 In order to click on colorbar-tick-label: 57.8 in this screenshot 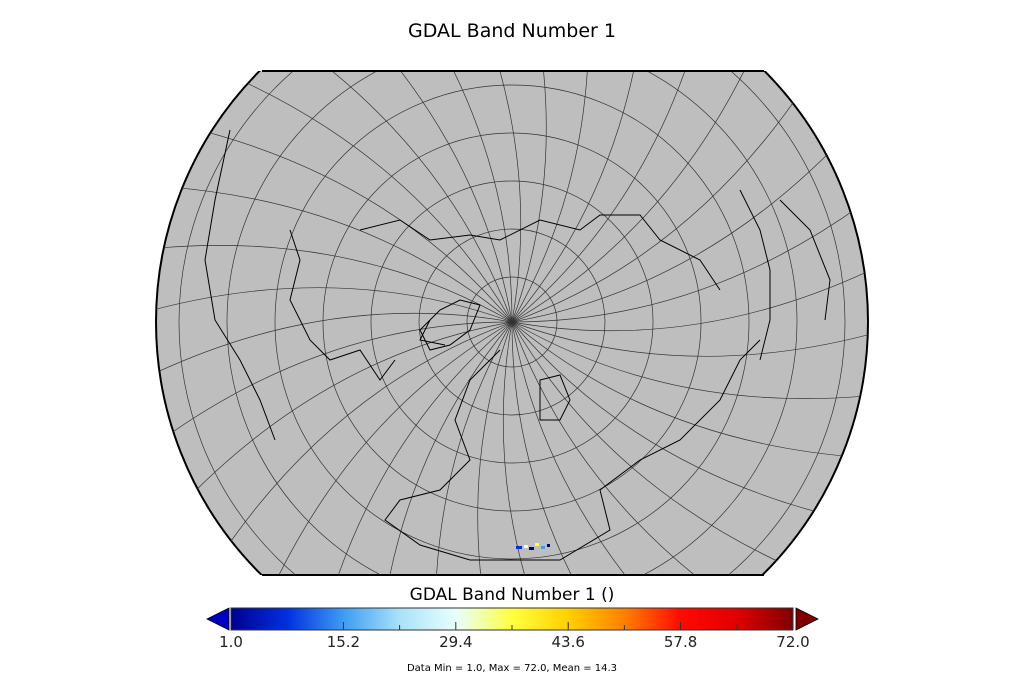, I will do `click(680, 642)`.